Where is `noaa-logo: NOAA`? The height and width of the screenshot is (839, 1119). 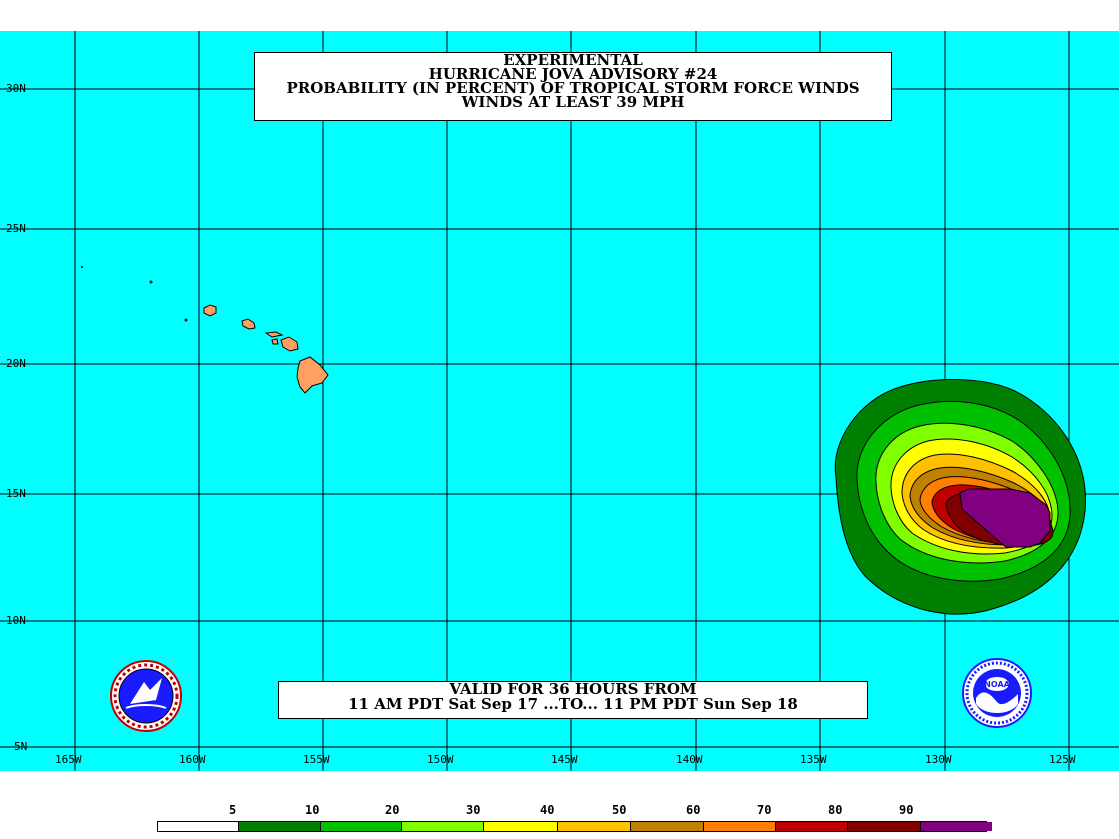 noaa-logo: NOAA is located at coordinates (997, 693).